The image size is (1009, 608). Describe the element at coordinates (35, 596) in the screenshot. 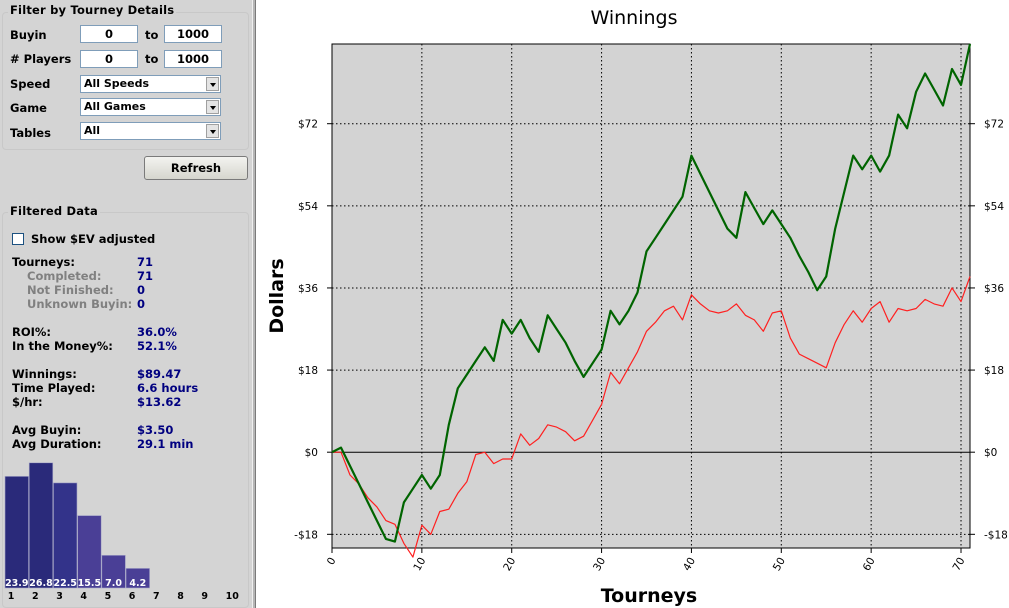

I see `histogram-place-label: 2` at that location.